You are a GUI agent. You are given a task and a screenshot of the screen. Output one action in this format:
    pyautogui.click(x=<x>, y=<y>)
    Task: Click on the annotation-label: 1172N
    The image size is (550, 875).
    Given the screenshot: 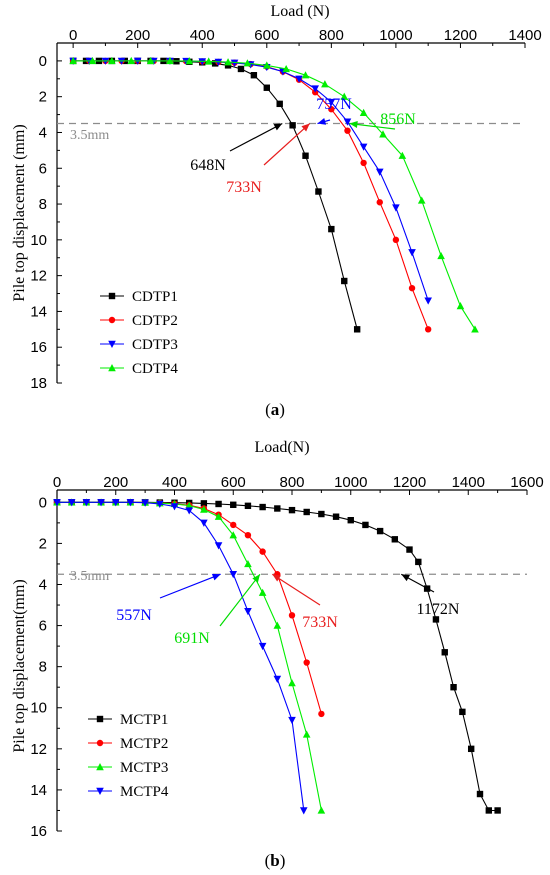 What is the action you would take?
    pyautogui.click(x=438, y=609)
    